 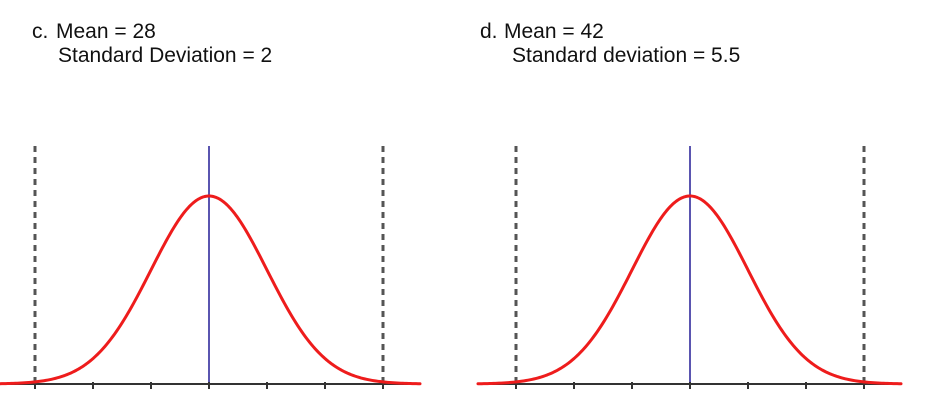 I want to click on problem-c-sd-label: Standard Deviation = 2, so click(x=165, y=55).